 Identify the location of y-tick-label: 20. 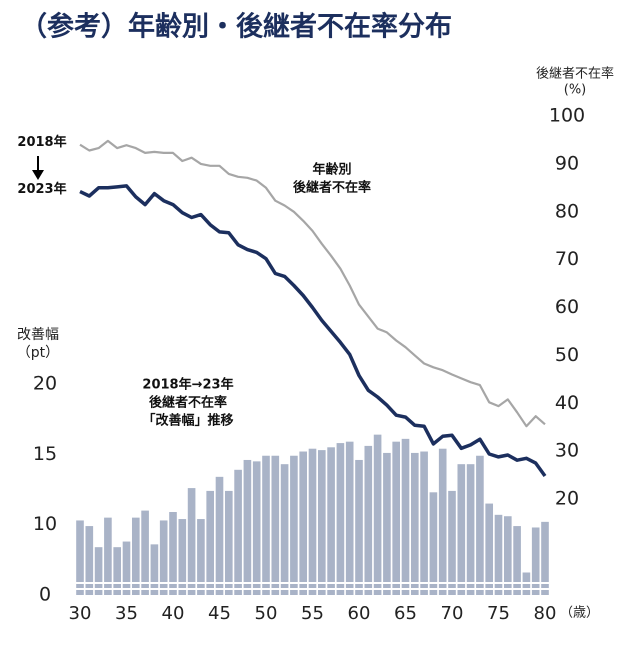
(45, 384).